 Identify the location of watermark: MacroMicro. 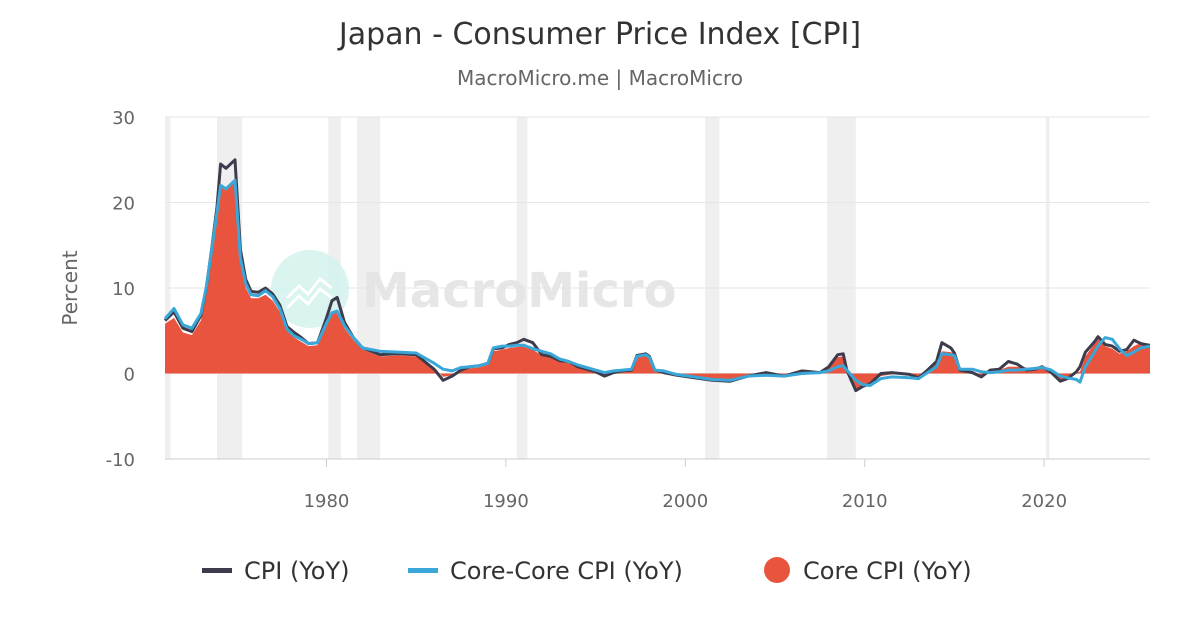
(474, 289).